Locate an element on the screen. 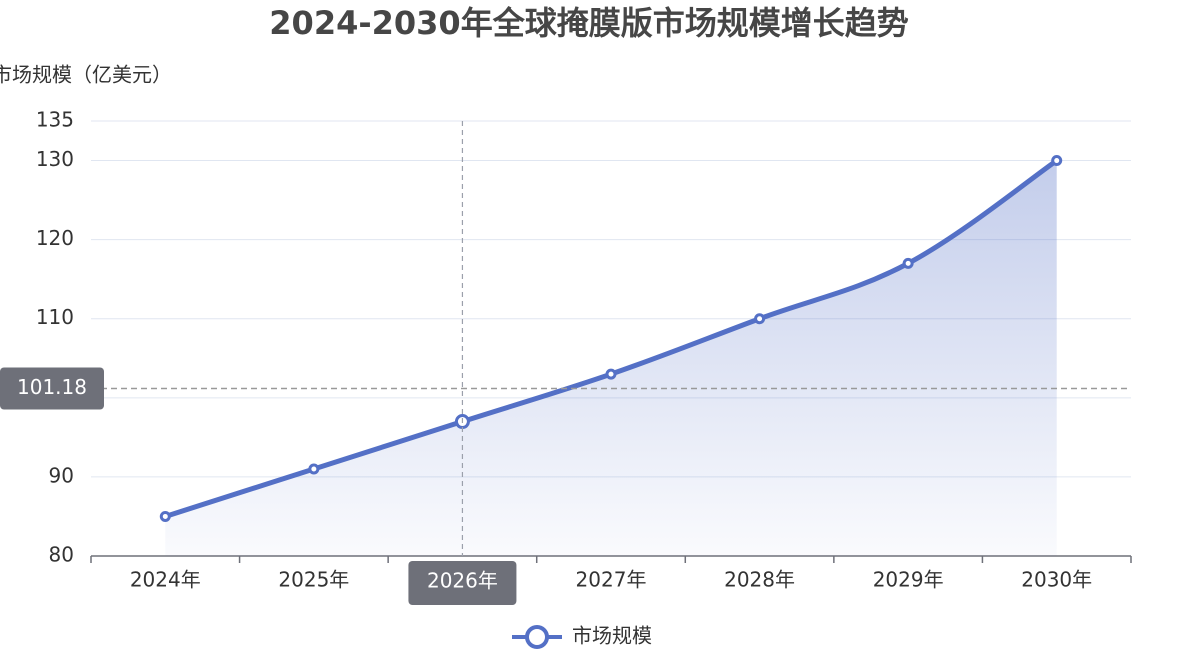 The image size is (1178, 662). y-axis-label: 市场规模（亿美元） is located at coordinates (86, 75).